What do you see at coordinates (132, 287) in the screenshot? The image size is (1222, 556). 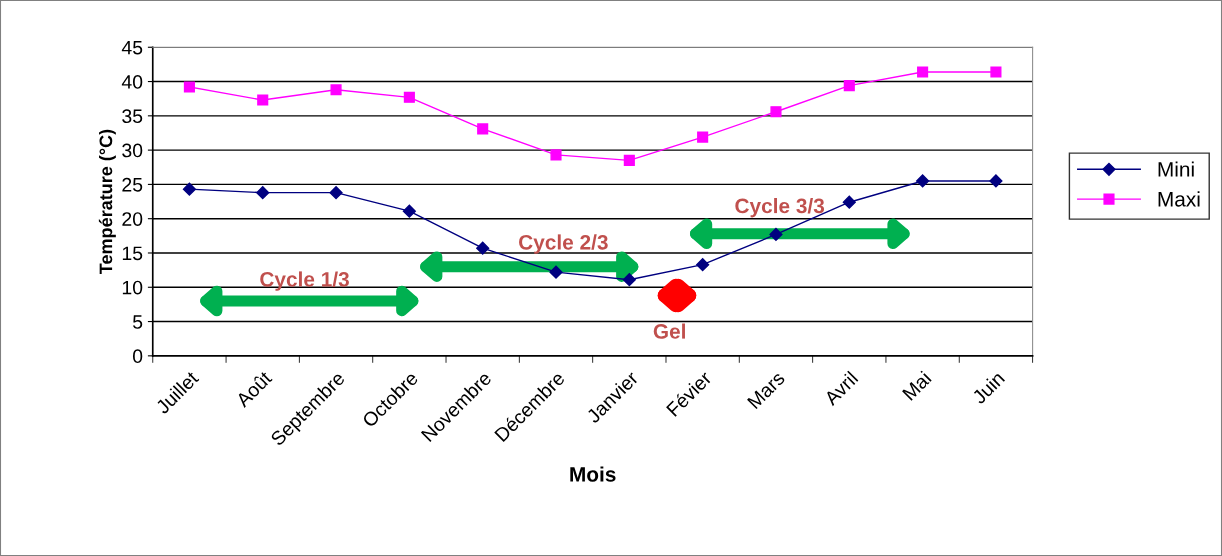 I see `y-tick-label: 10` at bounding box center [132, 287].